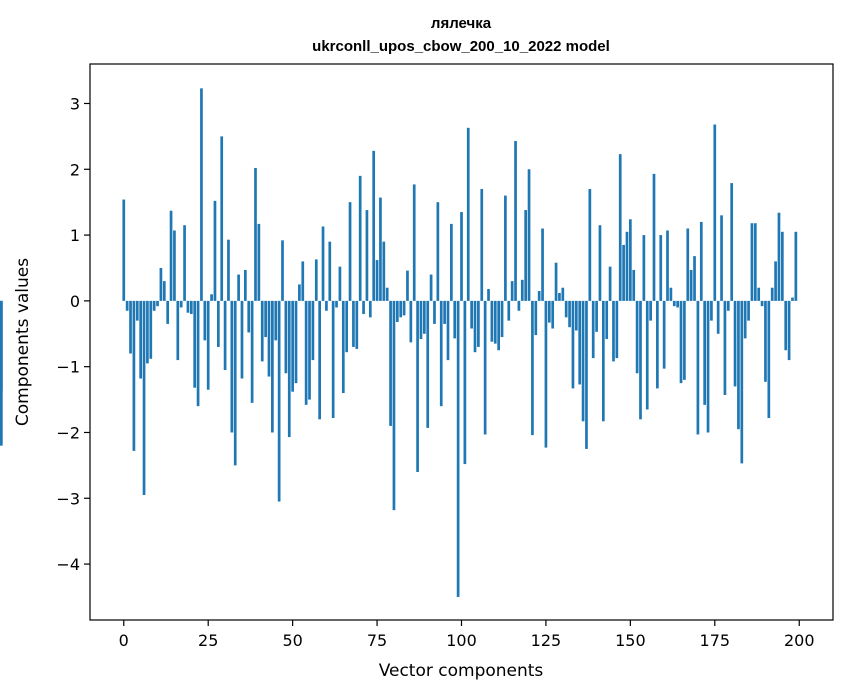 The image size is (847, 696). I want to click on x-tick-label: 150, so click(630, 640).